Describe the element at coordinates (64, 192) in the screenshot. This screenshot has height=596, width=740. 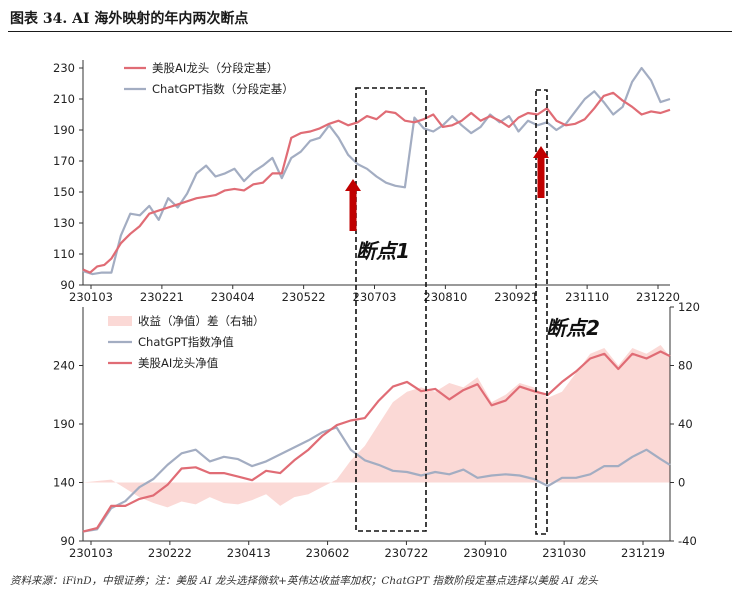
I see `top-y-tick-label: 150` at that location.